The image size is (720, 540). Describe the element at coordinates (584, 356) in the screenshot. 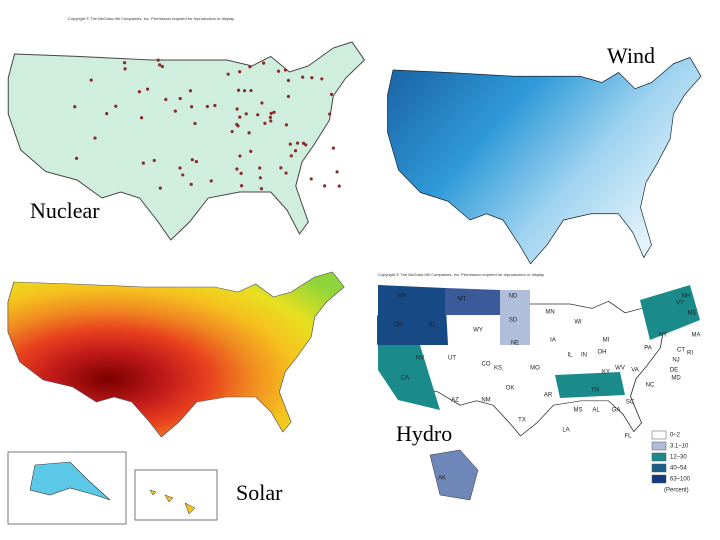

I see `state-label: IN` at that location.